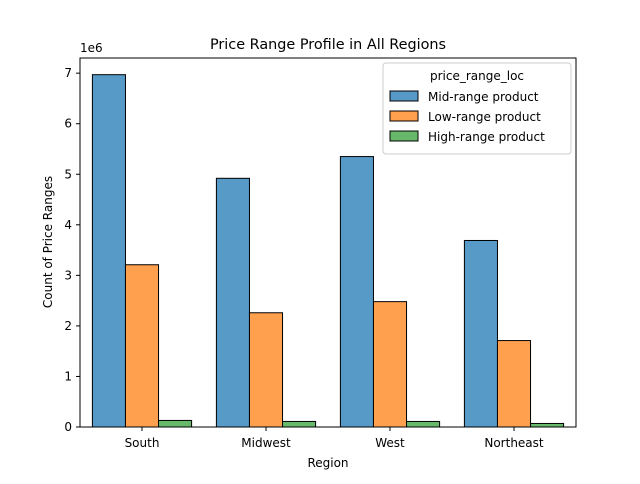 This screenshot has height=484, width=640. What do you see at coordinates (514, 443) in the screenshot?
I see `x-tick-label: Northeast` at bounding box center [514, 443].